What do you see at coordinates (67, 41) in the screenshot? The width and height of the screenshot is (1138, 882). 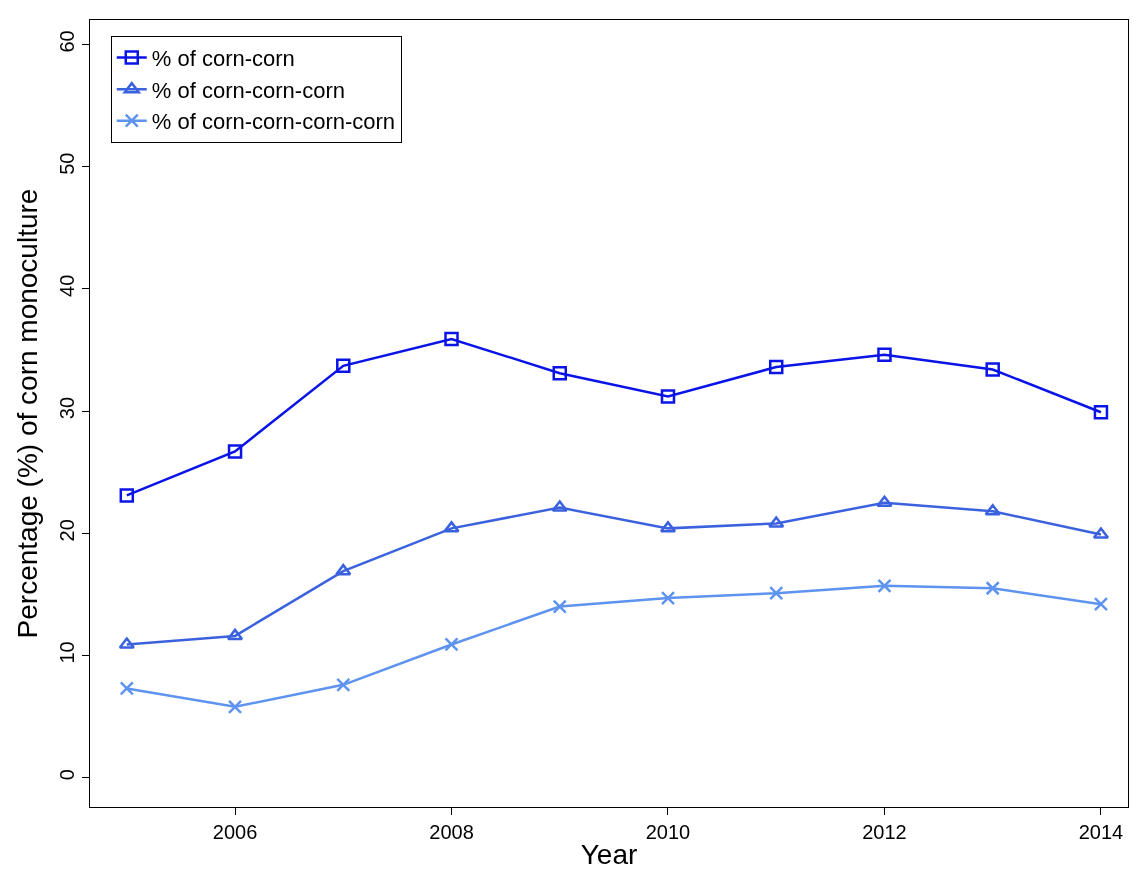 I see `y-tick-label: 60` at bounding box center [67, 41].